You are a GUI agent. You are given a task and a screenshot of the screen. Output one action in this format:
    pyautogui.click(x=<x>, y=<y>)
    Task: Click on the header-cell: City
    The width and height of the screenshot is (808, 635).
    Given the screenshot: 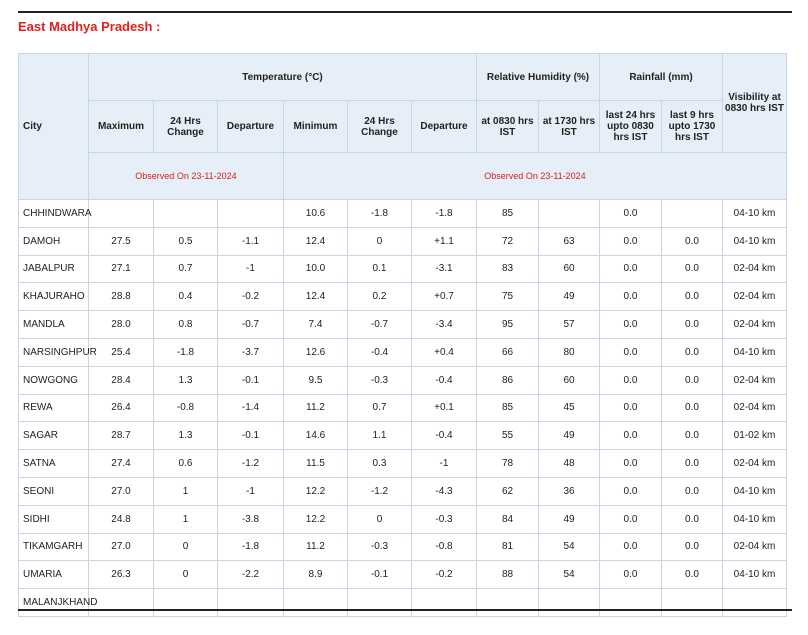 What is the action you would take?
    pyautogui.click(x=53, y=126)
    